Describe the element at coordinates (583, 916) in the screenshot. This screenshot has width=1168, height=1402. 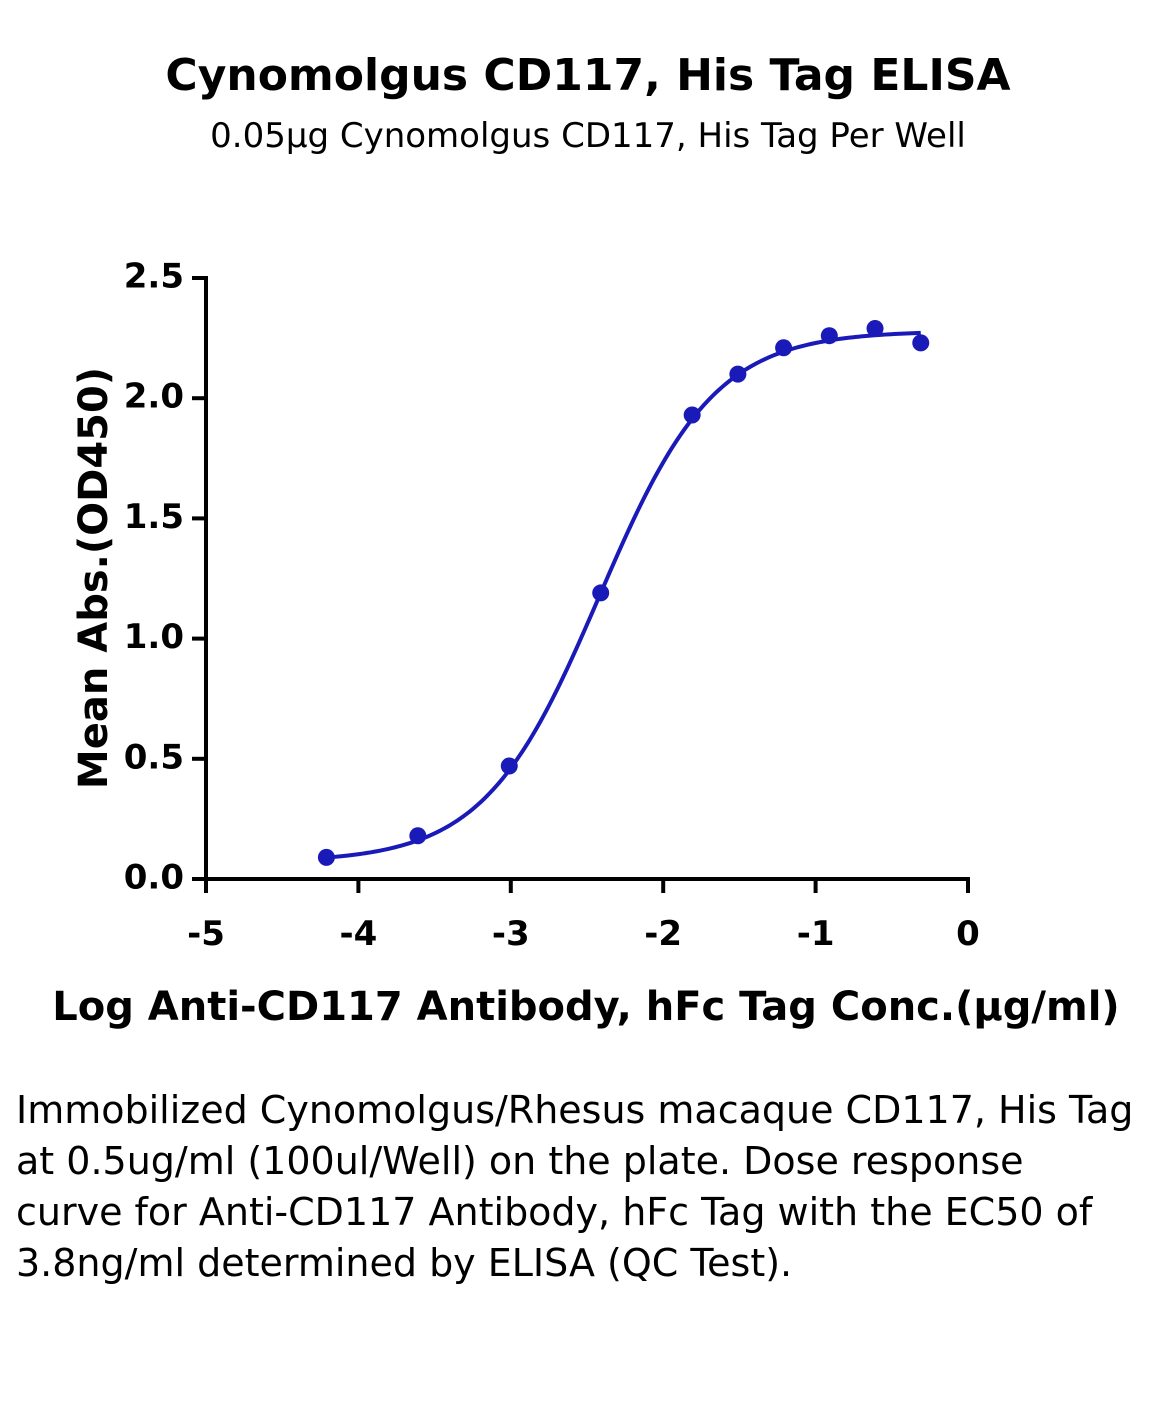
I see `x-ticks: -5 -4 -3 -2 -1 0` at that location.